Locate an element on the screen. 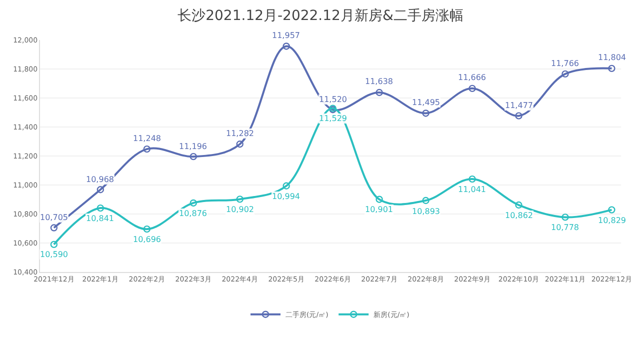 The image size is (641, 341). data-label: 10,902 is located at coordinates (240, 209).